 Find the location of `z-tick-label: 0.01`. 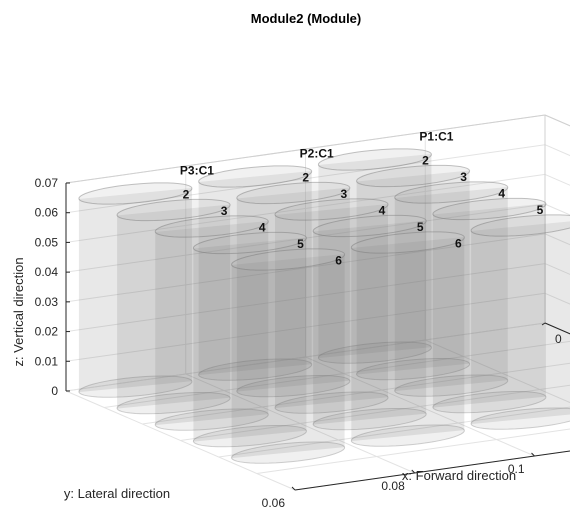

z-tick-label: 0.01 is located at coordinates (47, 361).